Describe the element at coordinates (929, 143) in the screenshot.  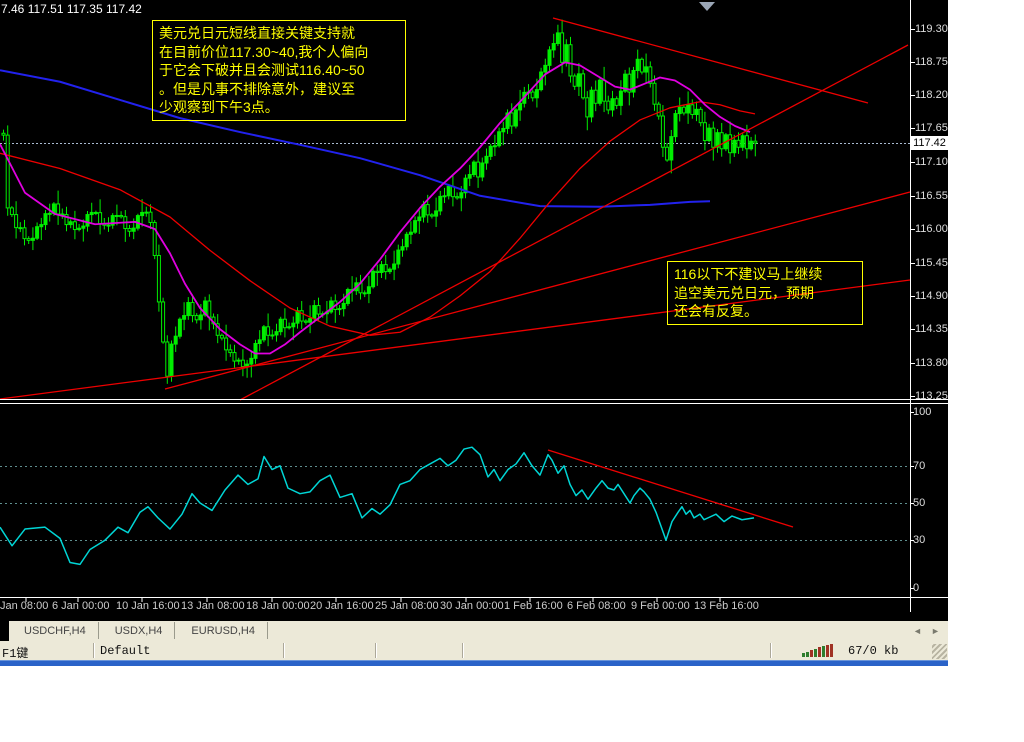
I see `current-price-label: 117.42` at that location.